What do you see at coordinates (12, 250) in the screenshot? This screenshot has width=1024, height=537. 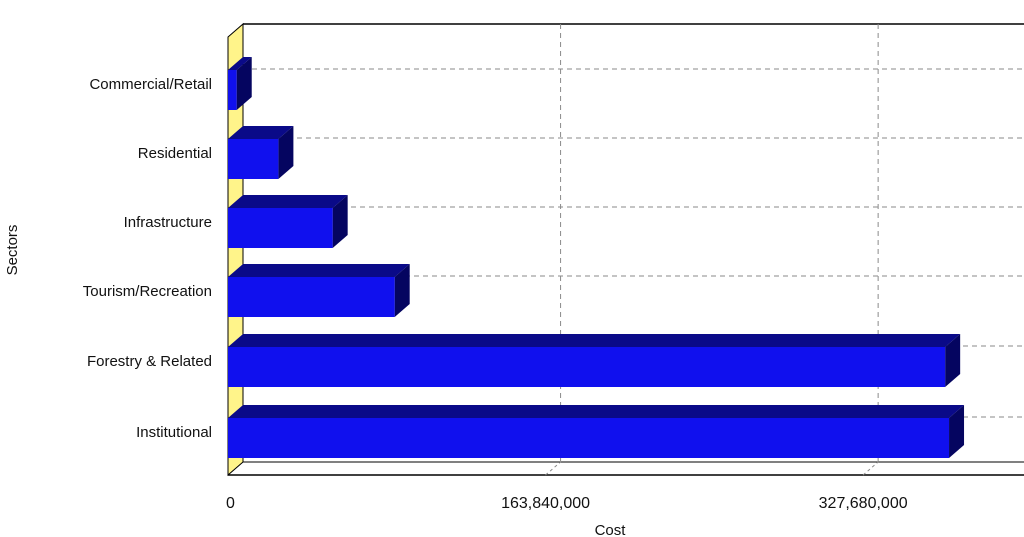 I see `y-axis-title: Sectors` at bounding box center [12, 250].